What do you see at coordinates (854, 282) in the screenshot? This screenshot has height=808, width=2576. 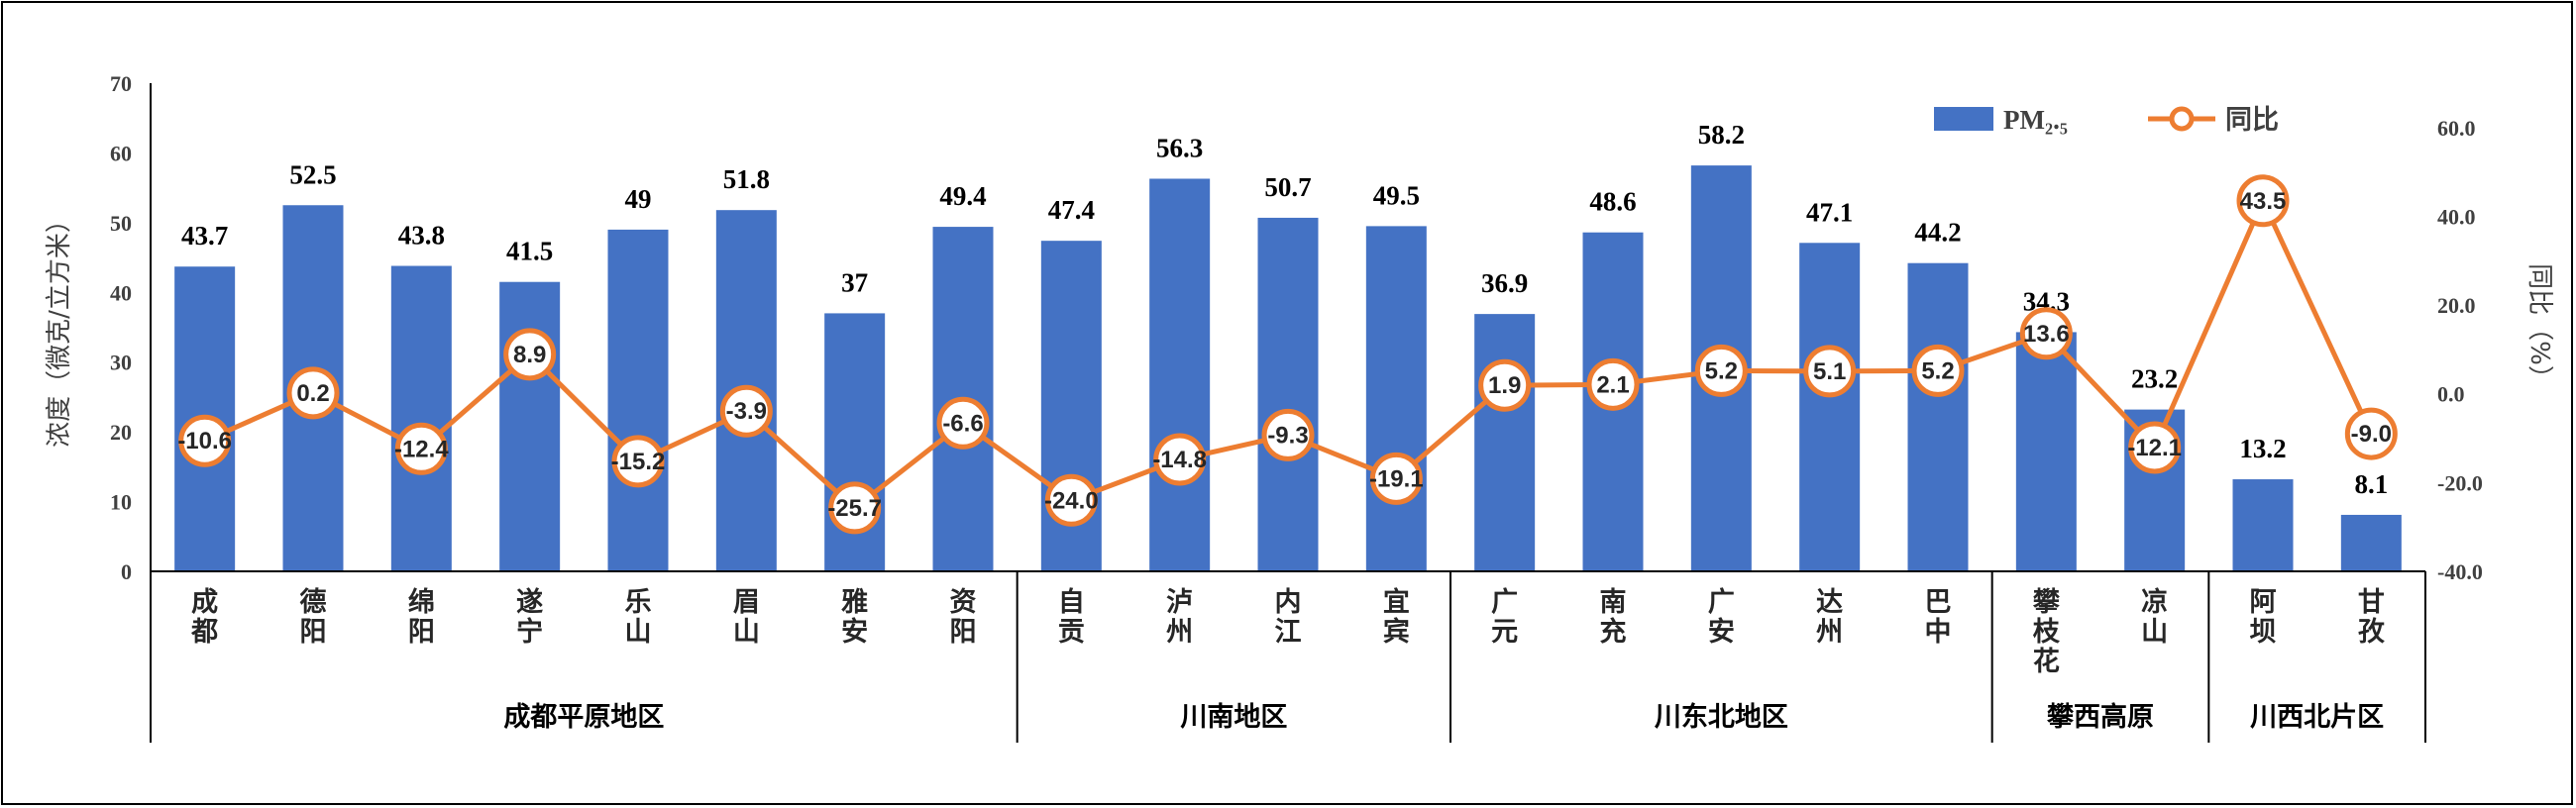 I see `bar-value-label: 37` at bounding box center [854, 282].